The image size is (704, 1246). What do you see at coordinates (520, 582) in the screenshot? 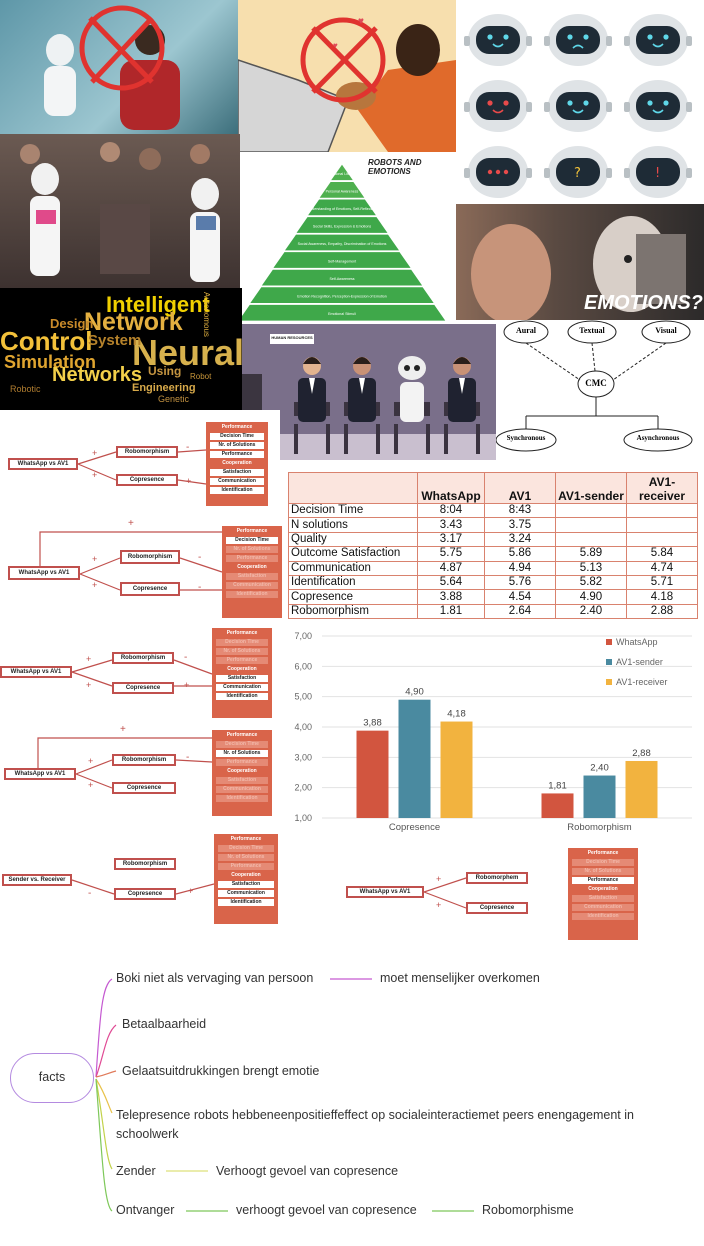
I see `table-cell: 5.76` at bounding box center [520, 582].